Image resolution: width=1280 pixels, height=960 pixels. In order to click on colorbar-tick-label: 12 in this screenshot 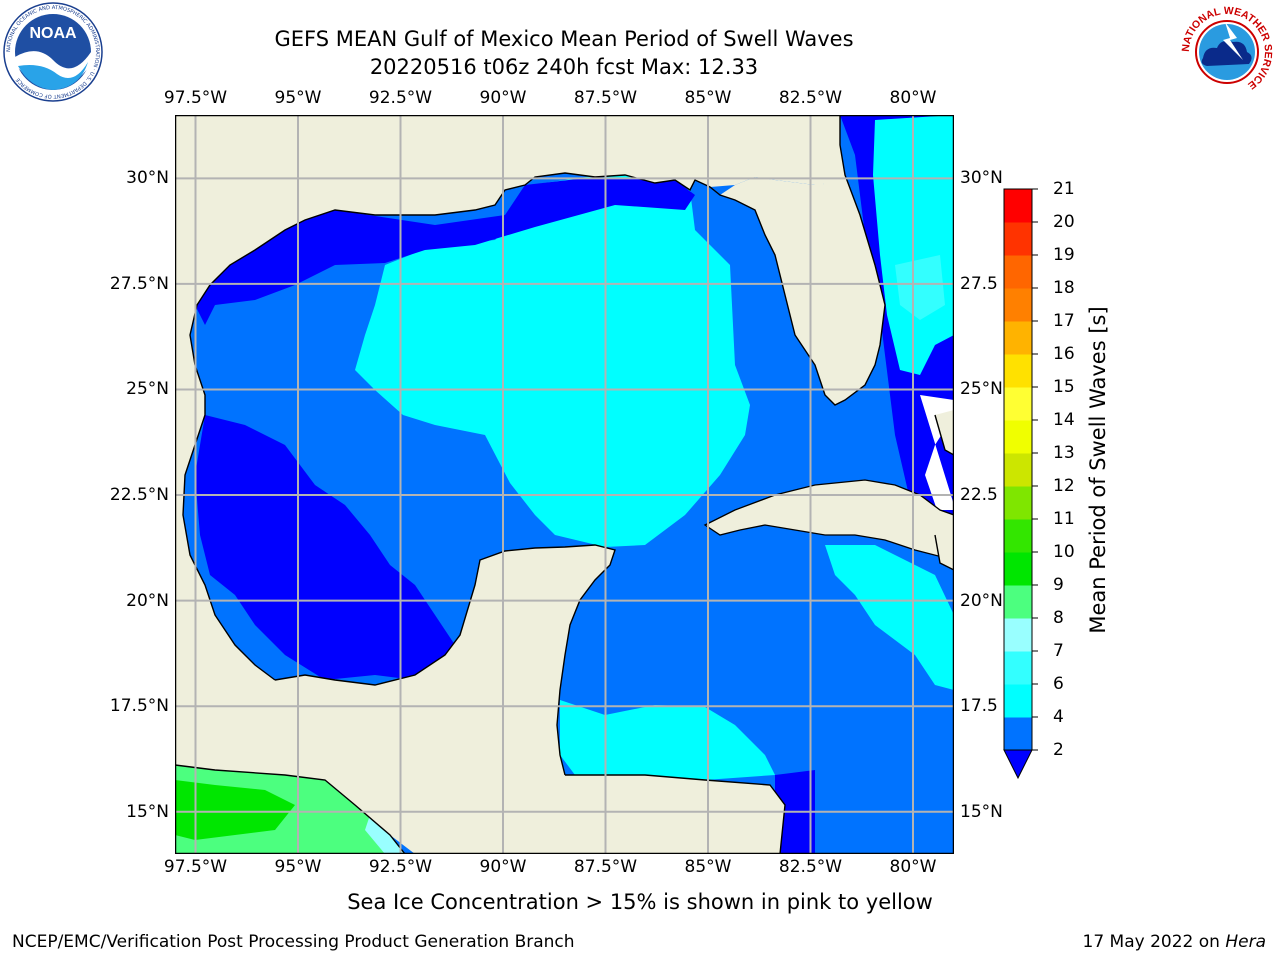, I will do `click(1064, 486)`.